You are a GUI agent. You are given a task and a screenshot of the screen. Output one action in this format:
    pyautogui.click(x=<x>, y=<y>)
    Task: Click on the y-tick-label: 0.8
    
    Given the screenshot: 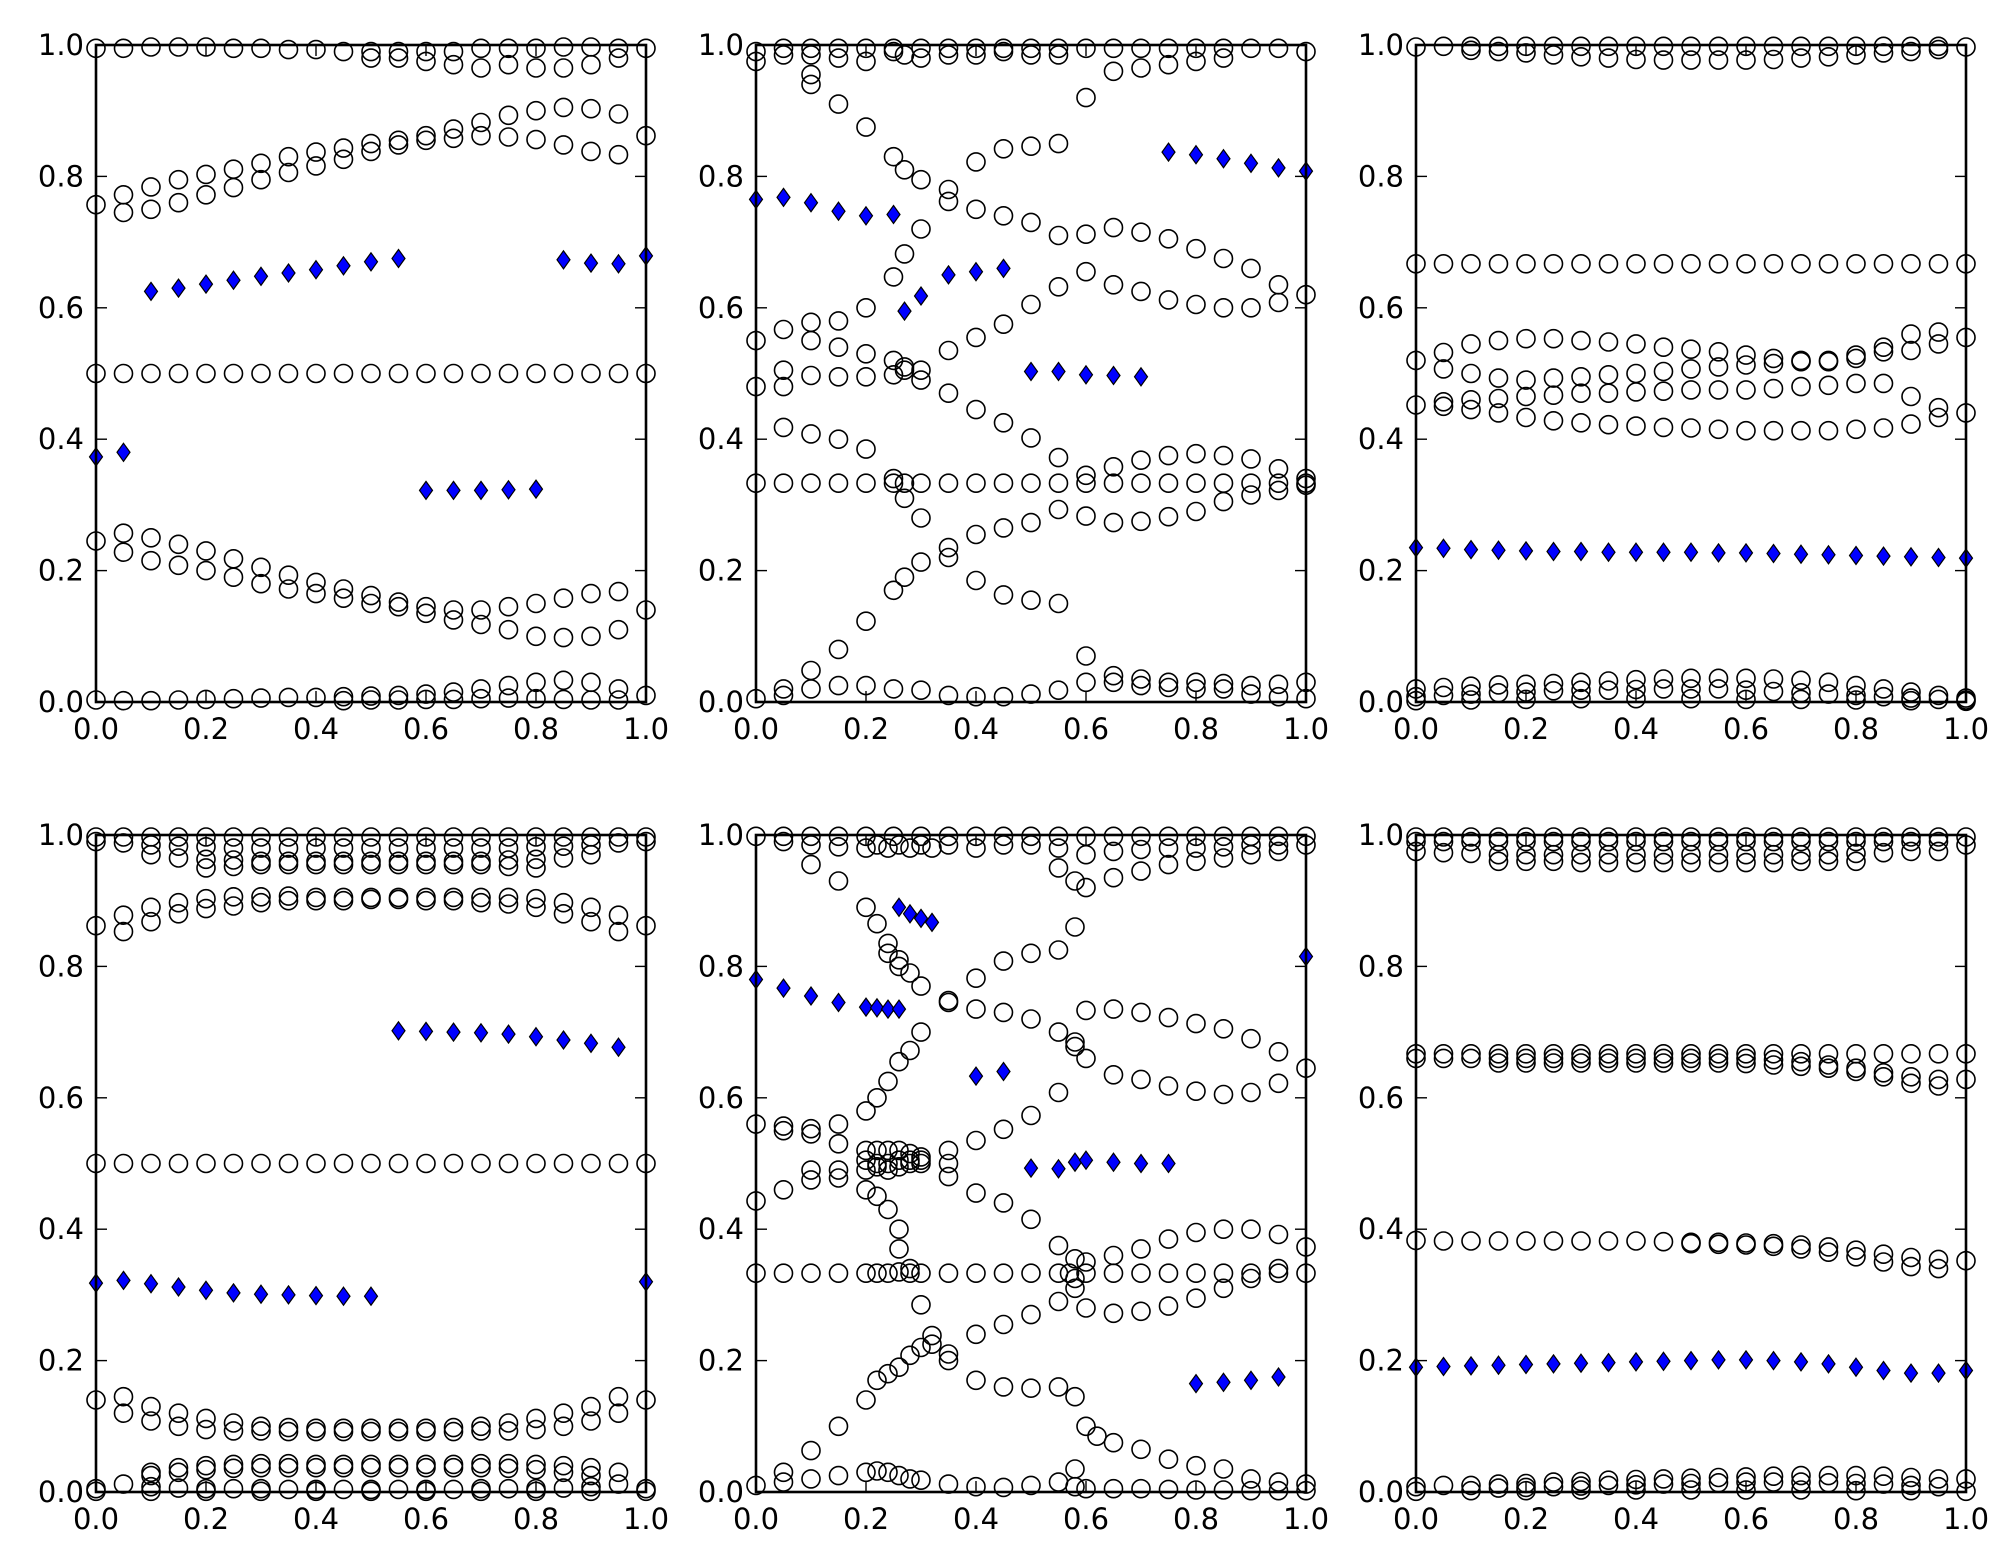 What is the action you would take?
    pyautogui.click(x=1381, y=966)
    